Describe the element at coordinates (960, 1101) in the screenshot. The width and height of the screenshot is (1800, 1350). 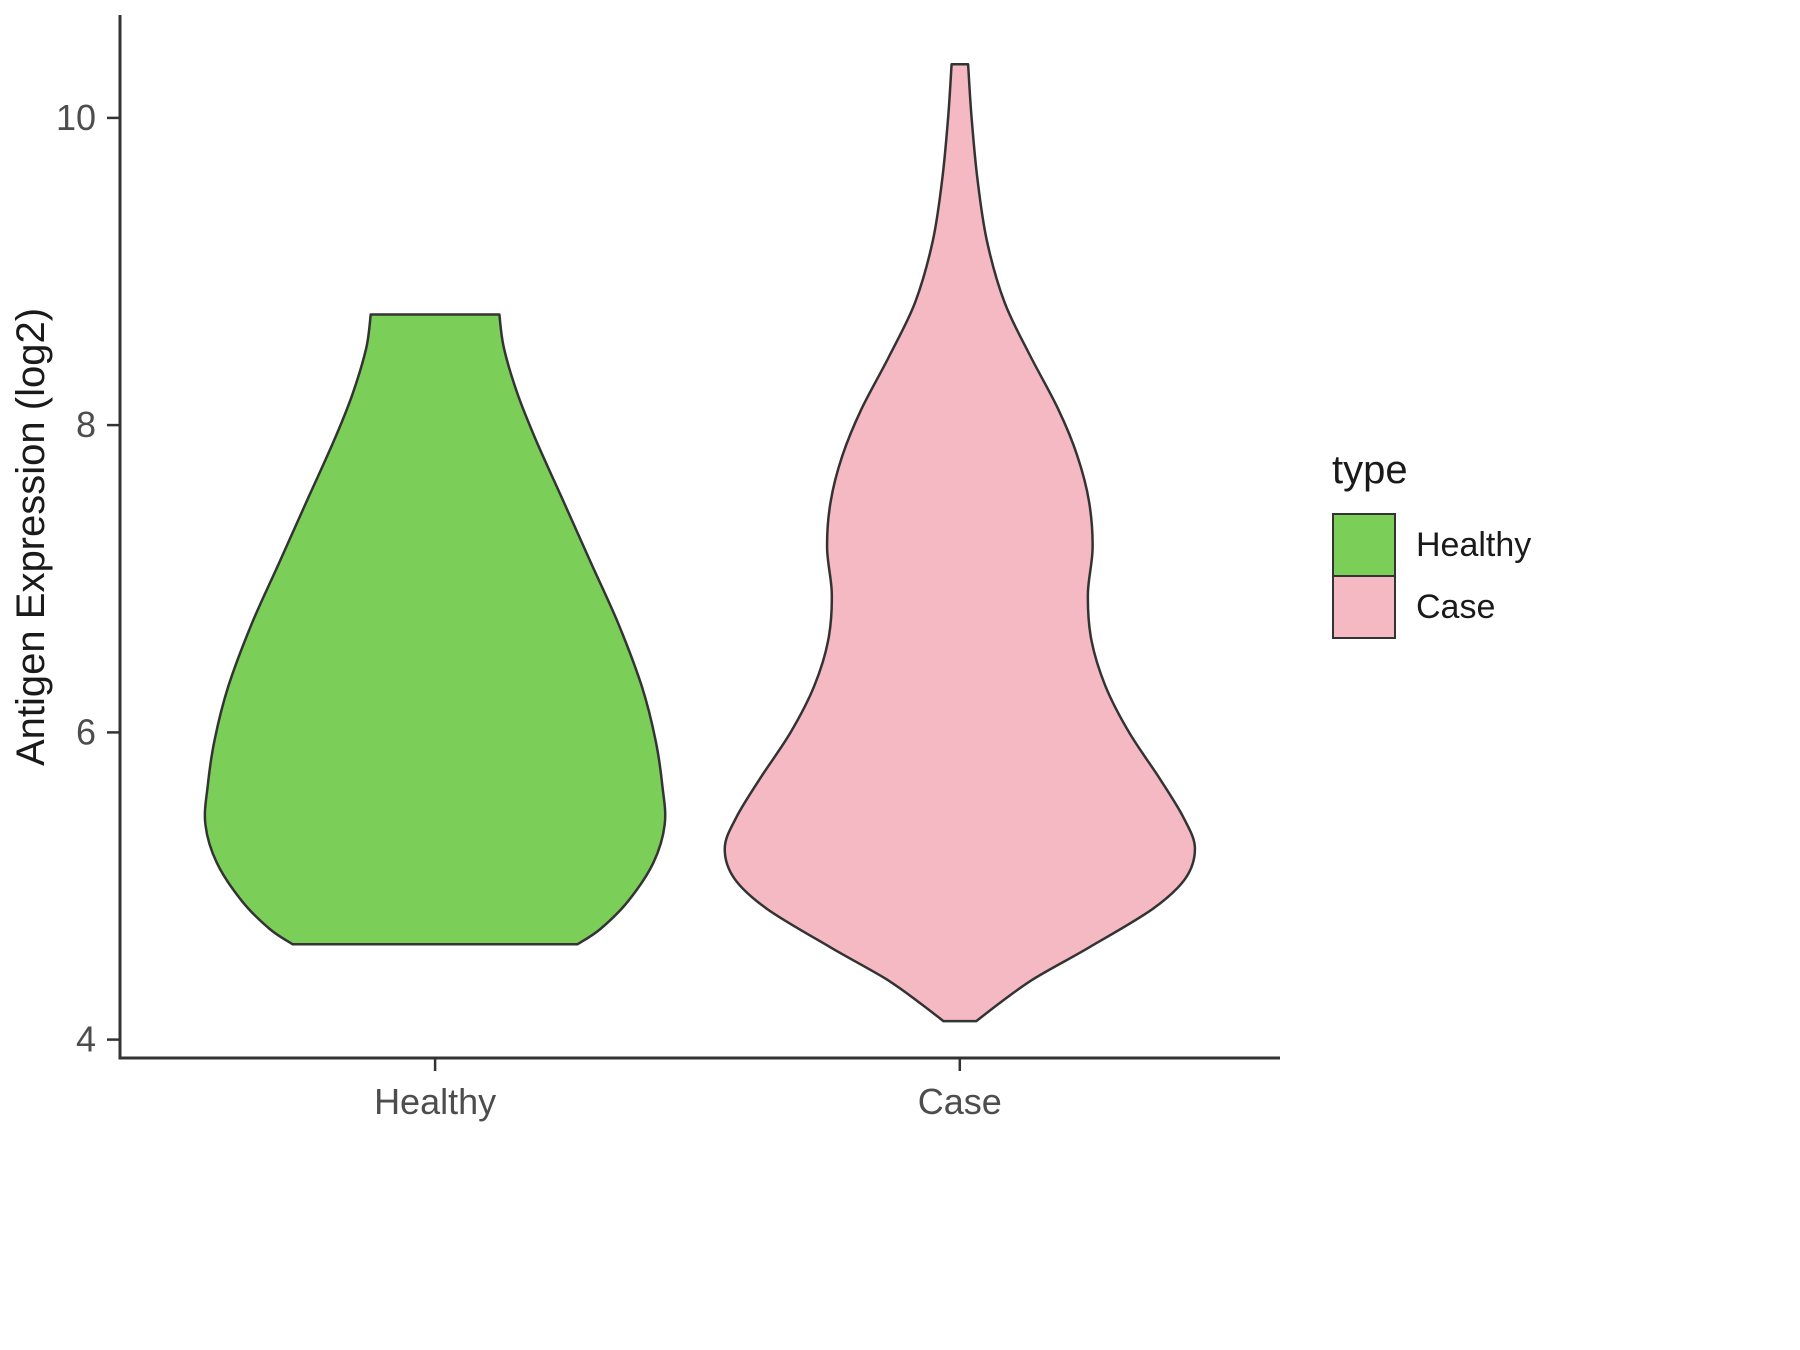
I see `x-tick-label-case: Case` at that location.